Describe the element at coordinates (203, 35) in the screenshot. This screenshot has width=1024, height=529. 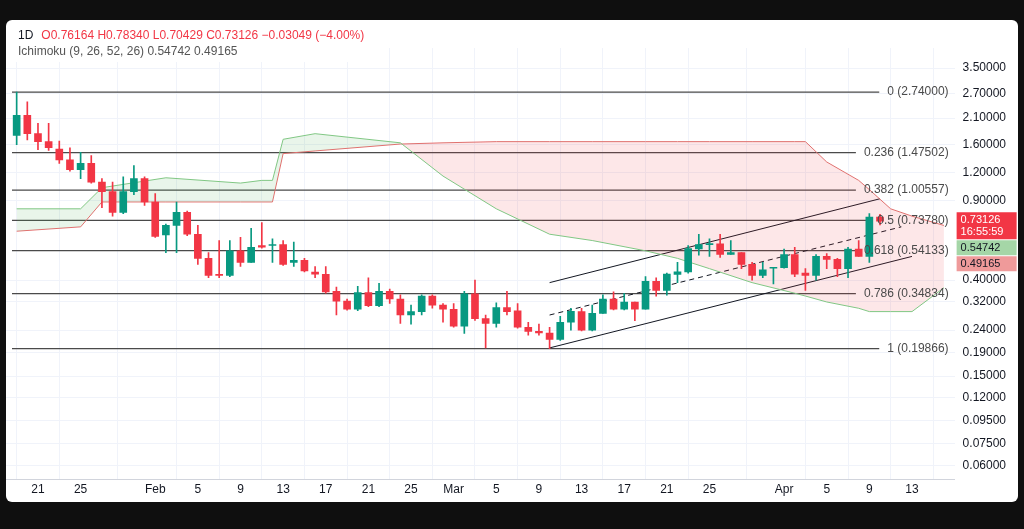
I see `text: O0.76164 H0.78340 L0.70429 C0.73126 −0.03049 (−4.00%)` at that location.